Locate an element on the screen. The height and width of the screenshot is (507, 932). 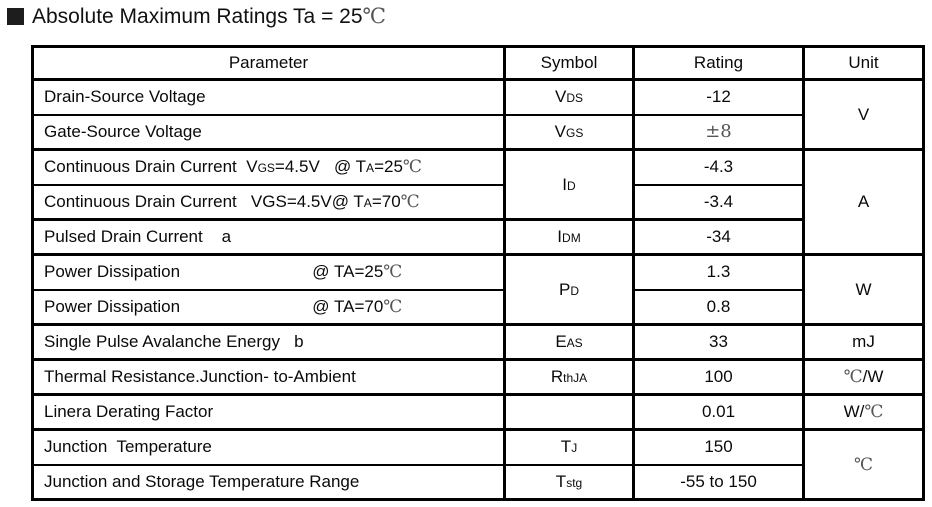
subscript-text: stg is located at coordinates (574, 482).